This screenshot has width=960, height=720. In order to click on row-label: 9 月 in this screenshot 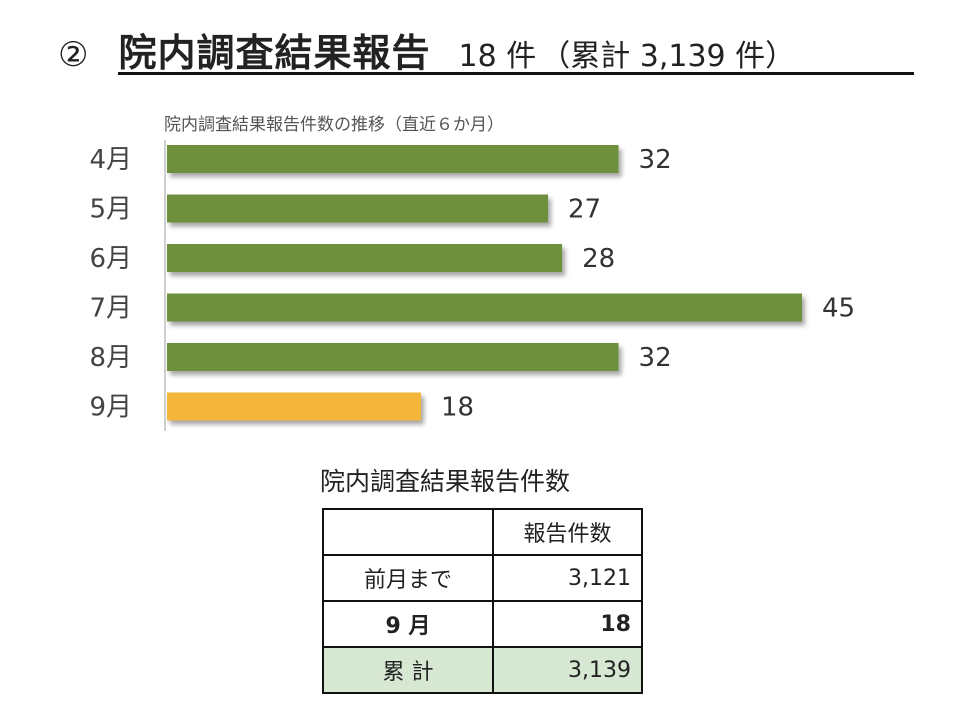, I will do `click(408, 624)`.